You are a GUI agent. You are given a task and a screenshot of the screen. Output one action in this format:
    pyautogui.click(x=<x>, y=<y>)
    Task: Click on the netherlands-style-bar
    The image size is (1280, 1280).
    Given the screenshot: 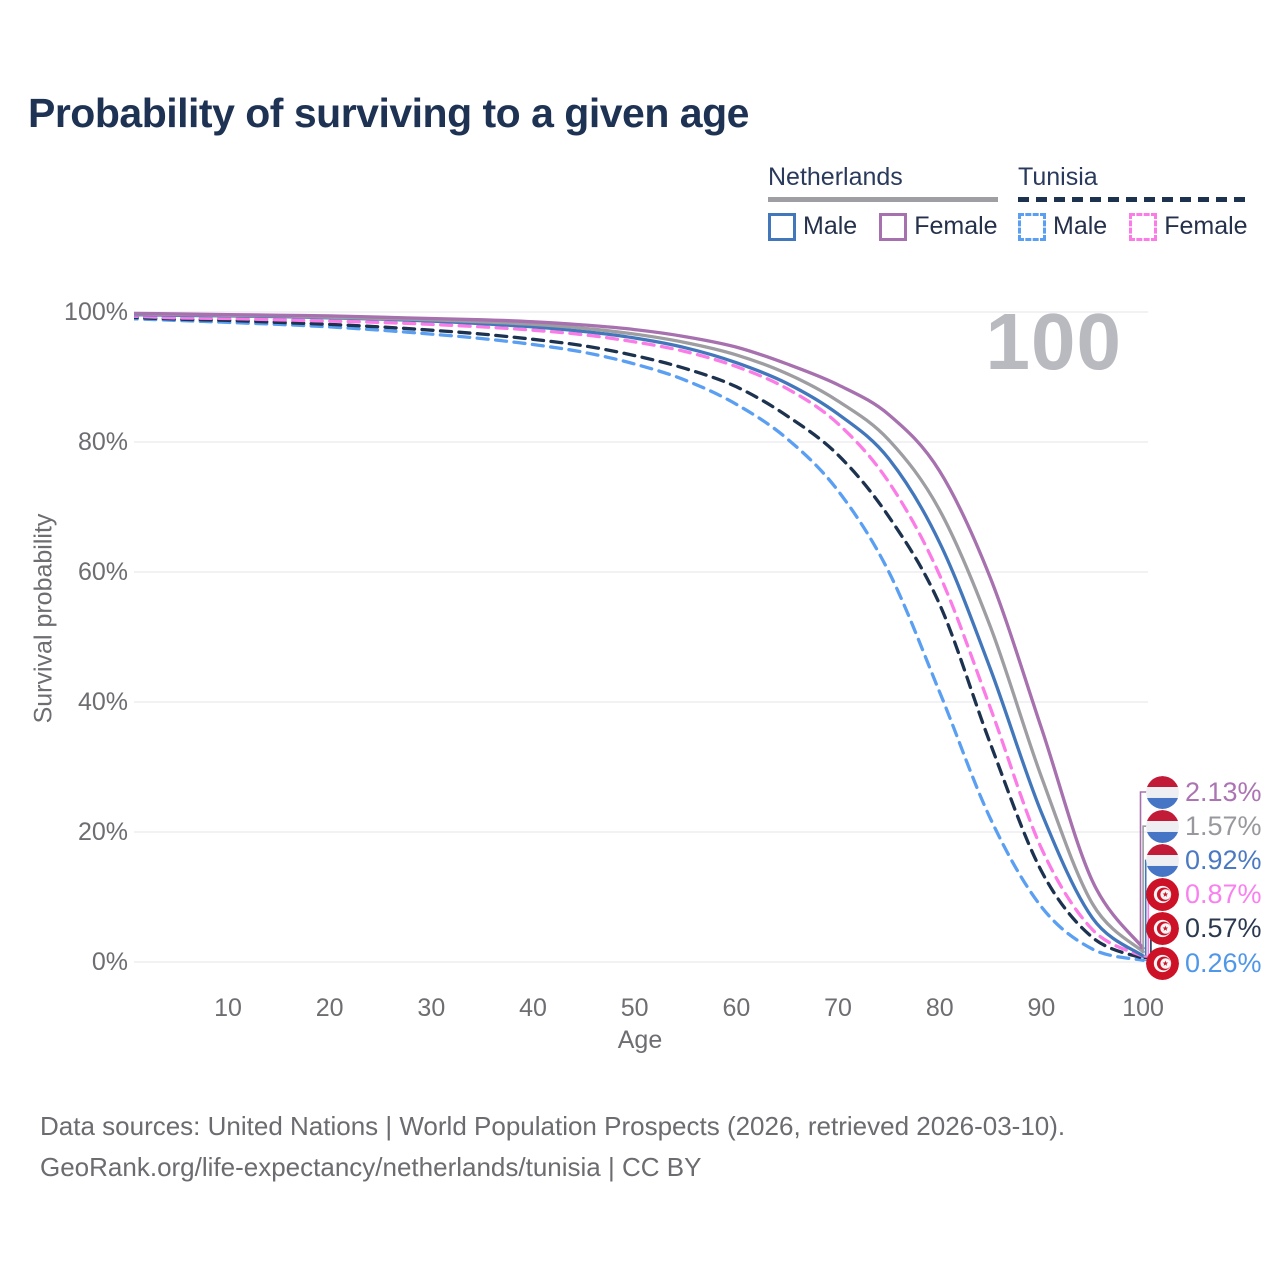 What is the action you would take?
    pyautogui.click(x=883, y=199)
    